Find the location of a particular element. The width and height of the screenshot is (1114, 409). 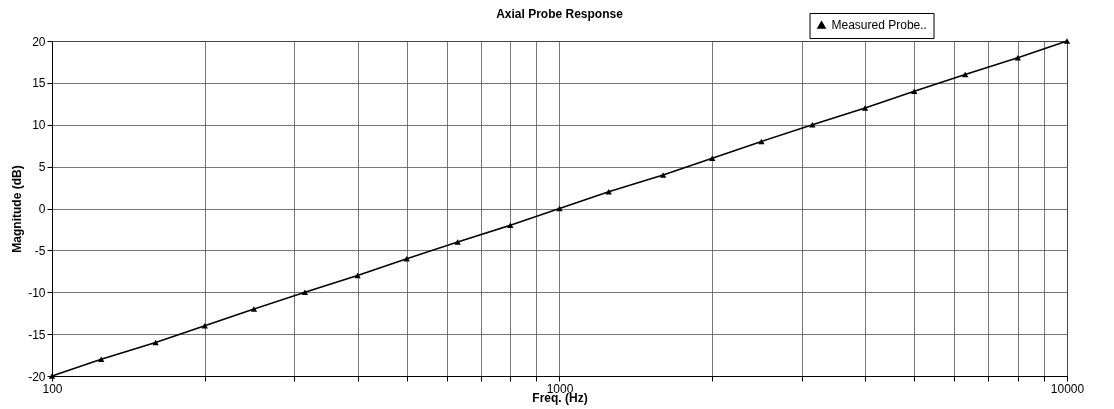

y-tick-label: 0 is located at coordinates (42, 209).